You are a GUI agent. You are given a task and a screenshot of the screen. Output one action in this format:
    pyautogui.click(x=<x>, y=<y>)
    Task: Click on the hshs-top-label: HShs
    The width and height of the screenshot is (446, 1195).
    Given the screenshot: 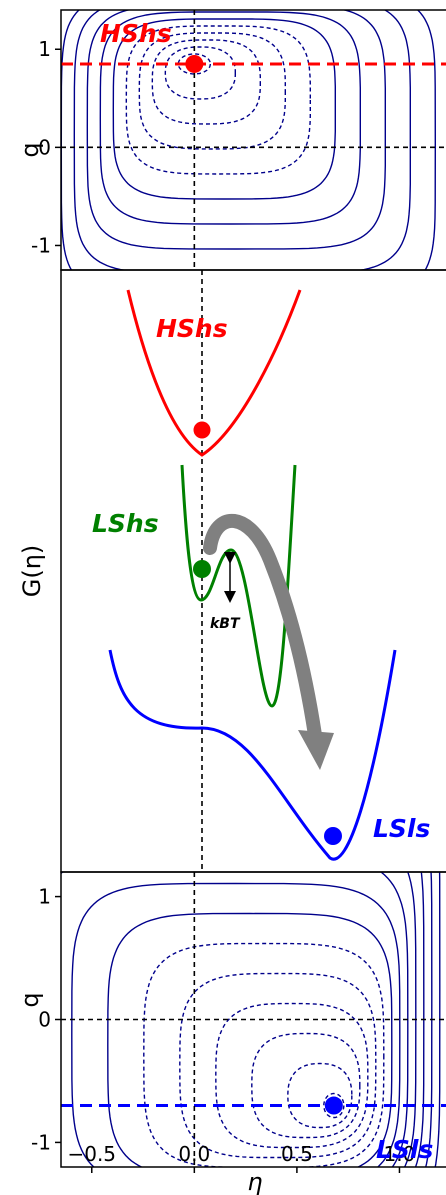 What is the action you would take?
    pyautogui.click(x=136, y=33)
    